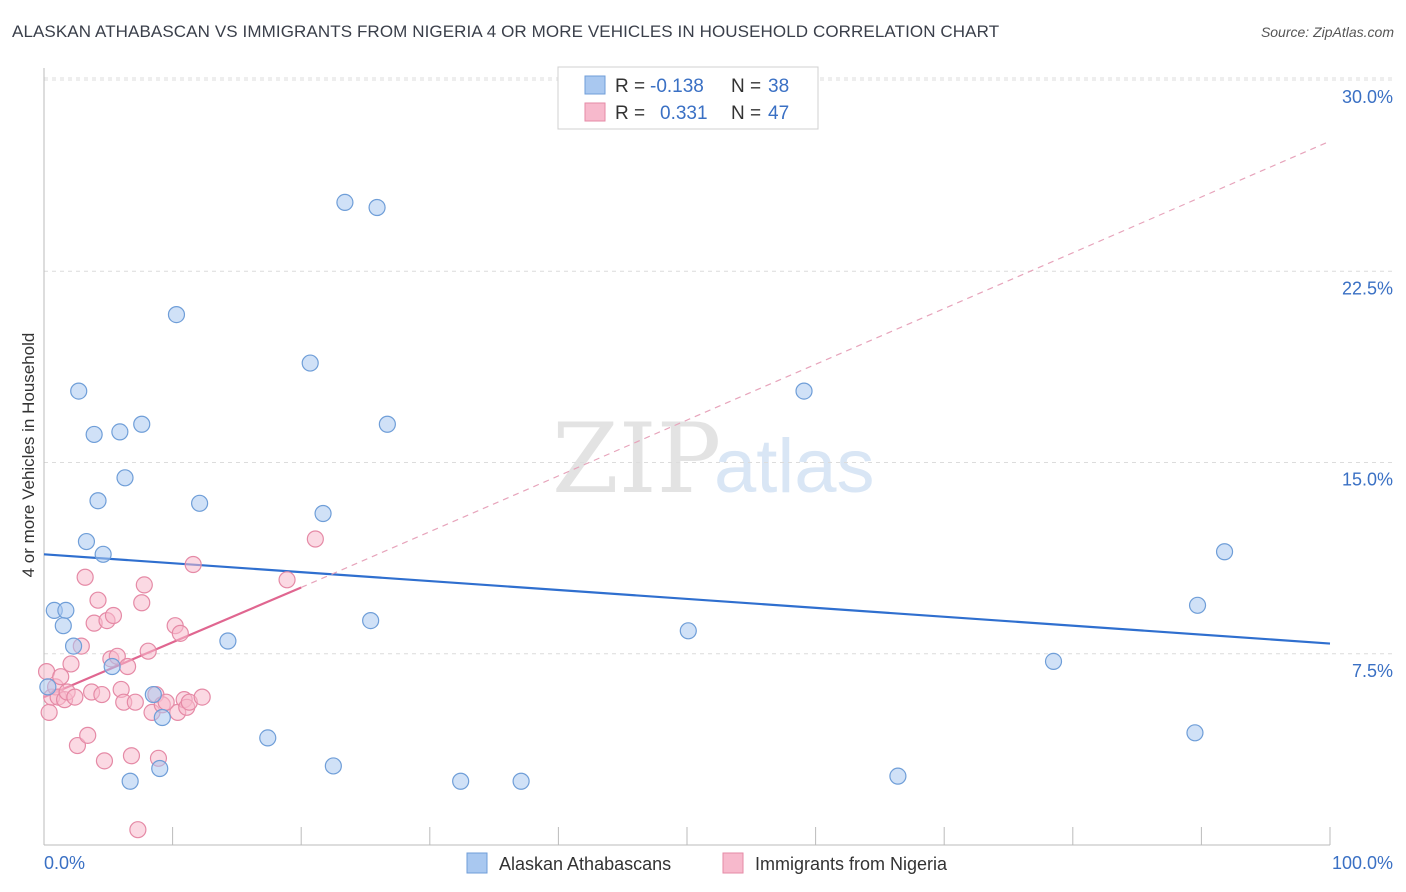 Image resolution: width=1406 pixels, height=892 pixels. Describe the element at coordinates (677, 86) in the screenshot. I see `legend-r-value-1: -0.138` at that location.